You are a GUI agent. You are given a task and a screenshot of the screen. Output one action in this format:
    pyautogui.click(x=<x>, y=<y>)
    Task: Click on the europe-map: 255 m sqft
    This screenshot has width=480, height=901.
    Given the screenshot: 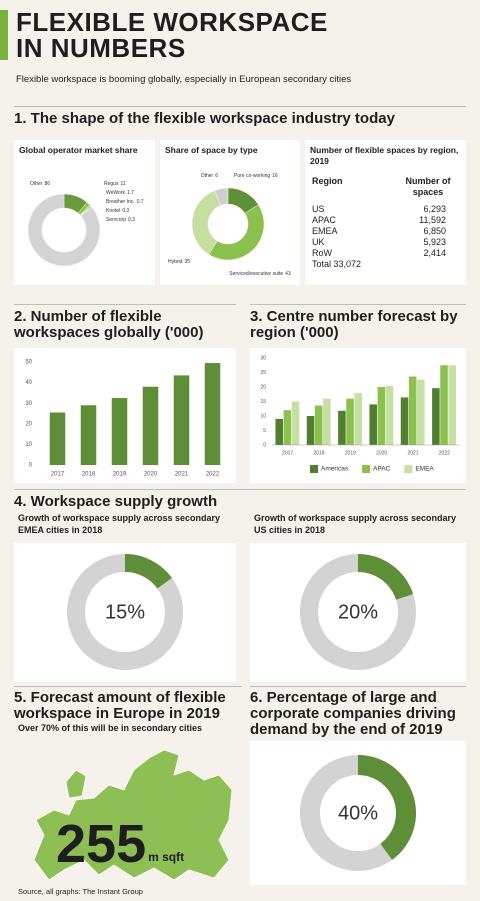 What is the action you would take?
    pyautogui.click(x=133, y=815)
    